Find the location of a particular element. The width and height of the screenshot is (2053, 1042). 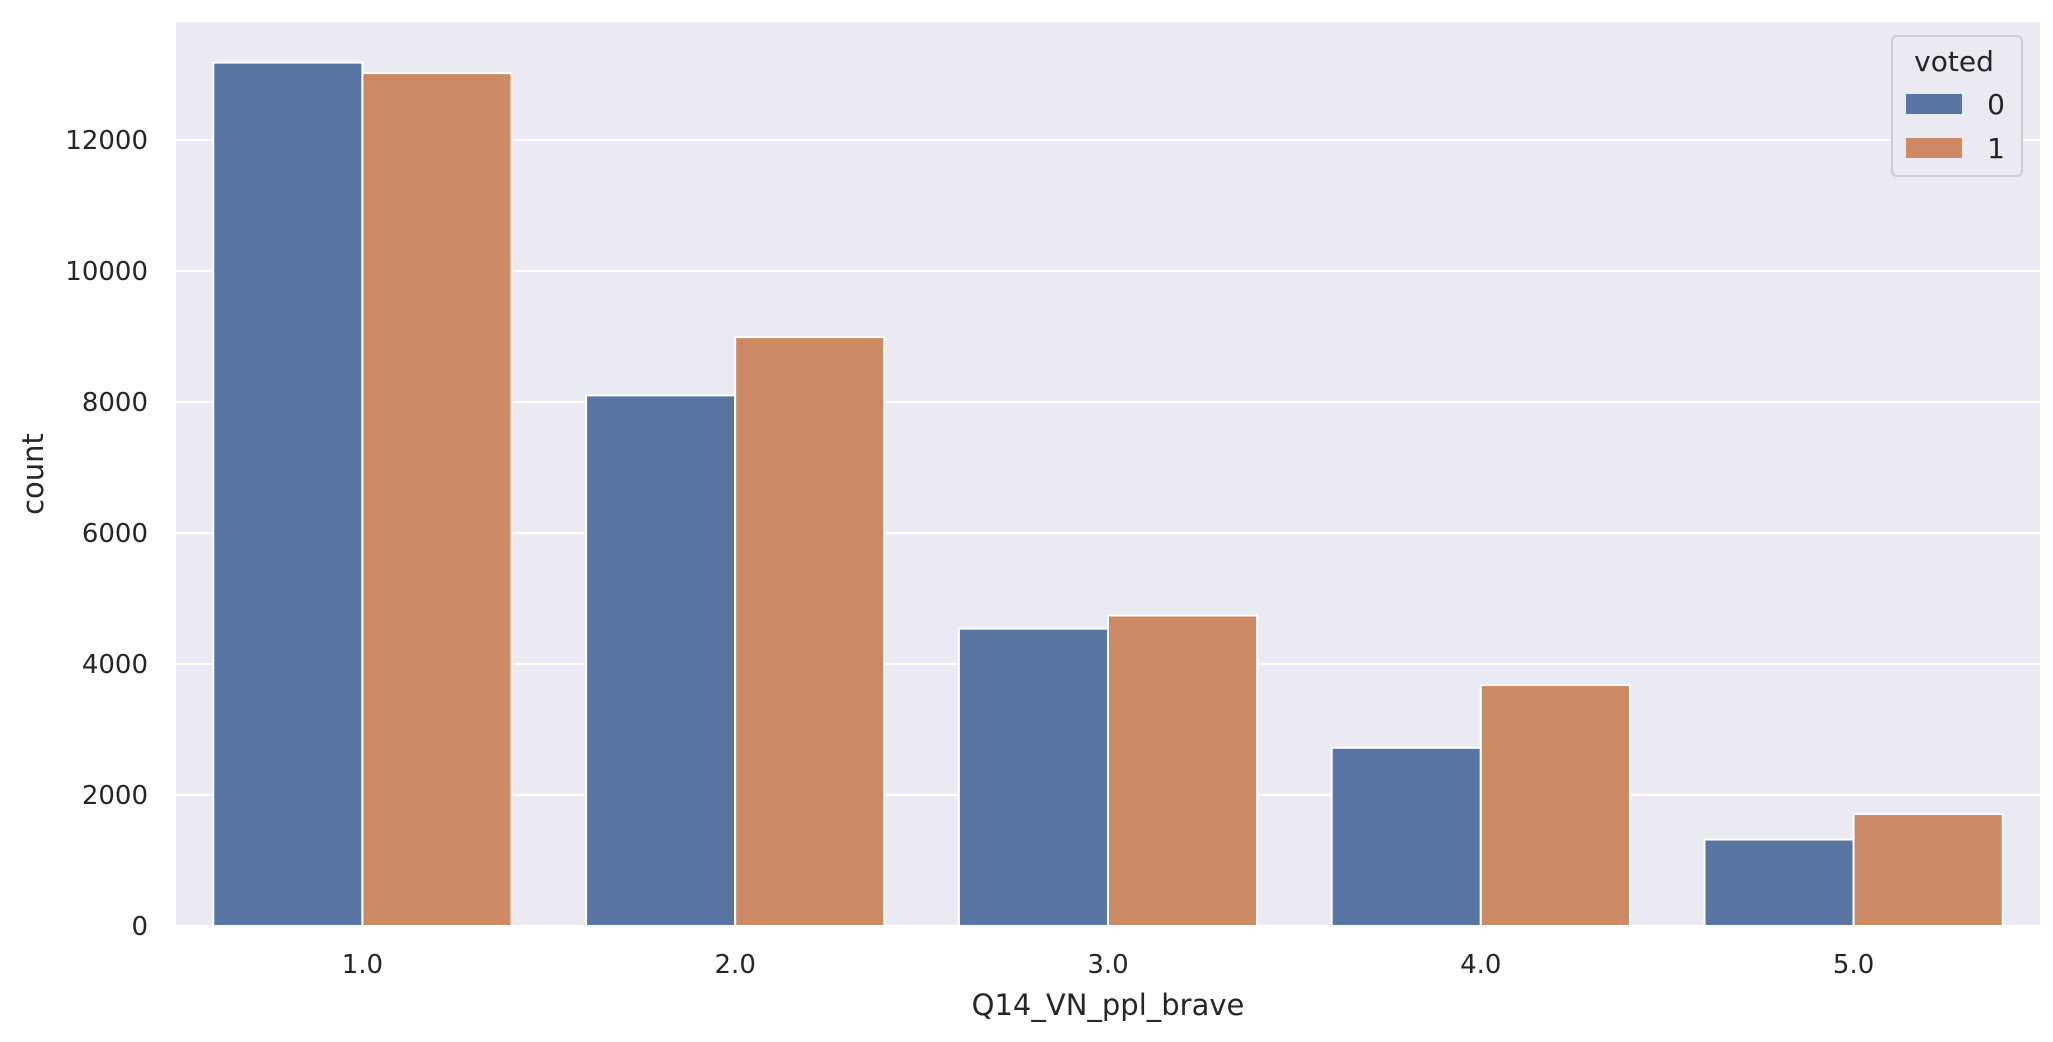

x-tick-label: 3.0 is located at coordinates (1107, 965).